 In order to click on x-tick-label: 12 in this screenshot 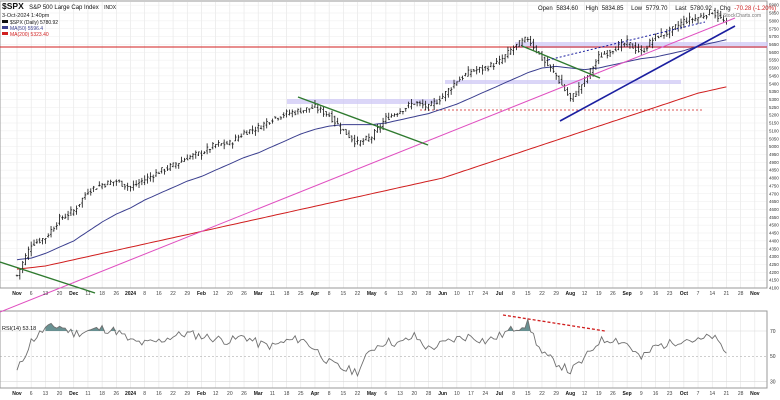, I will do `click(585, 394)`.